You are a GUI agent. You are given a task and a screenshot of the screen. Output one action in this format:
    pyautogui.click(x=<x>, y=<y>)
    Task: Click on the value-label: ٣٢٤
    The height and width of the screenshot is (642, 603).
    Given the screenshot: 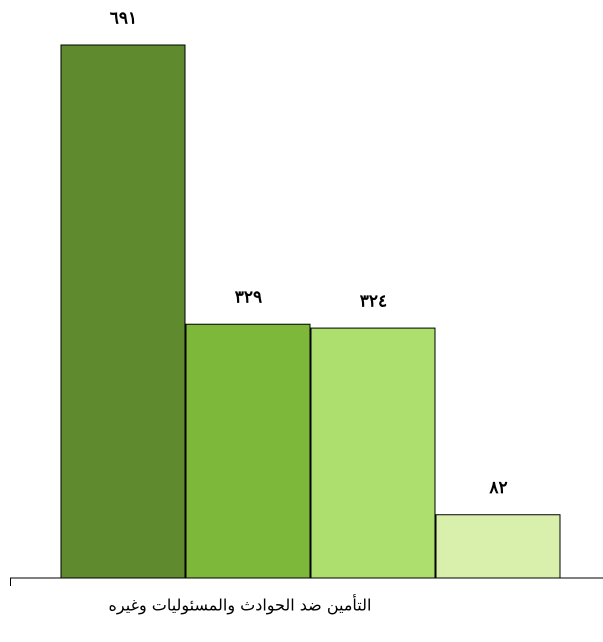 What is the action you would take?
    pyautogui.click(x=373, y=302)
    